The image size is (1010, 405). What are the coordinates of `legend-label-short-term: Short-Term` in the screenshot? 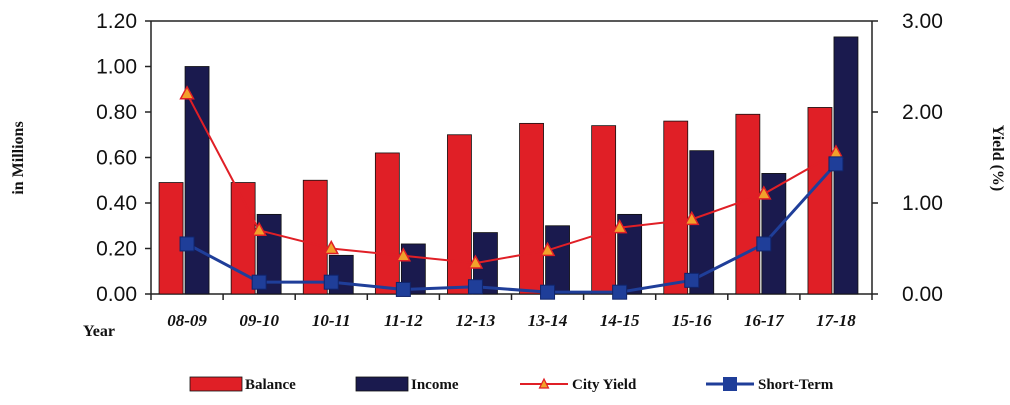 It's located at (796, 385).